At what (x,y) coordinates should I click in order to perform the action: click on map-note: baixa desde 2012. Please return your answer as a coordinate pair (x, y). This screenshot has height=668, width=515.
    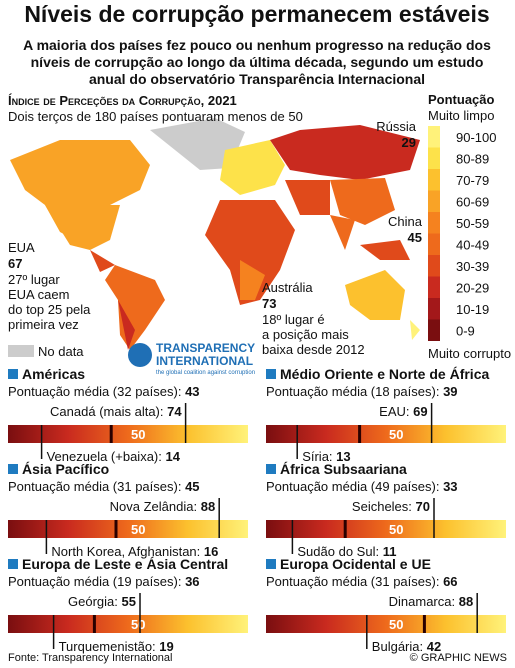
    Looking at the image, I should click on (313, 349).